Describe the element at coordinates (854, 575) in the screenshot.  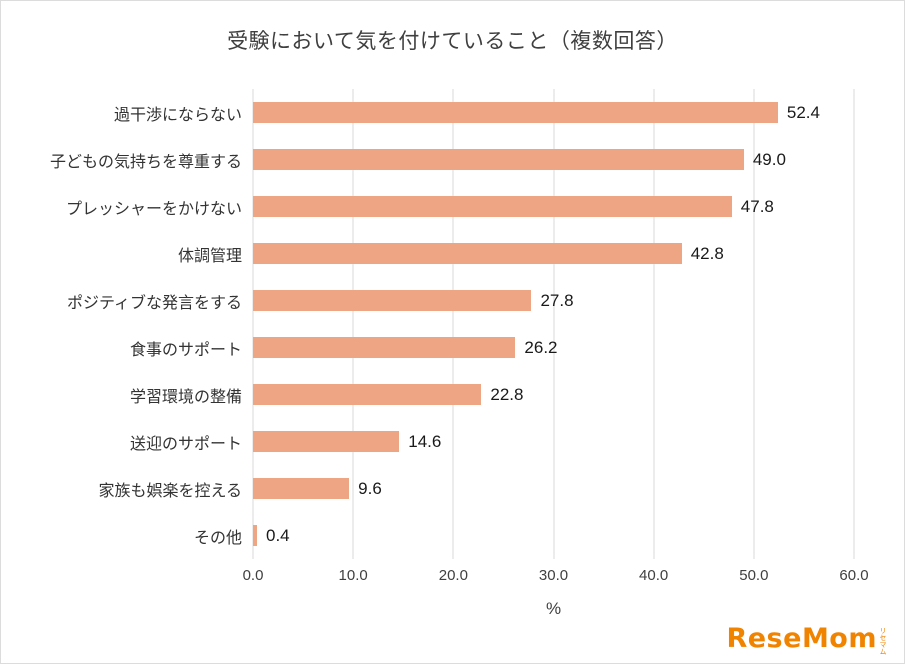
I see `x-tick-label: 60.0` at that location.